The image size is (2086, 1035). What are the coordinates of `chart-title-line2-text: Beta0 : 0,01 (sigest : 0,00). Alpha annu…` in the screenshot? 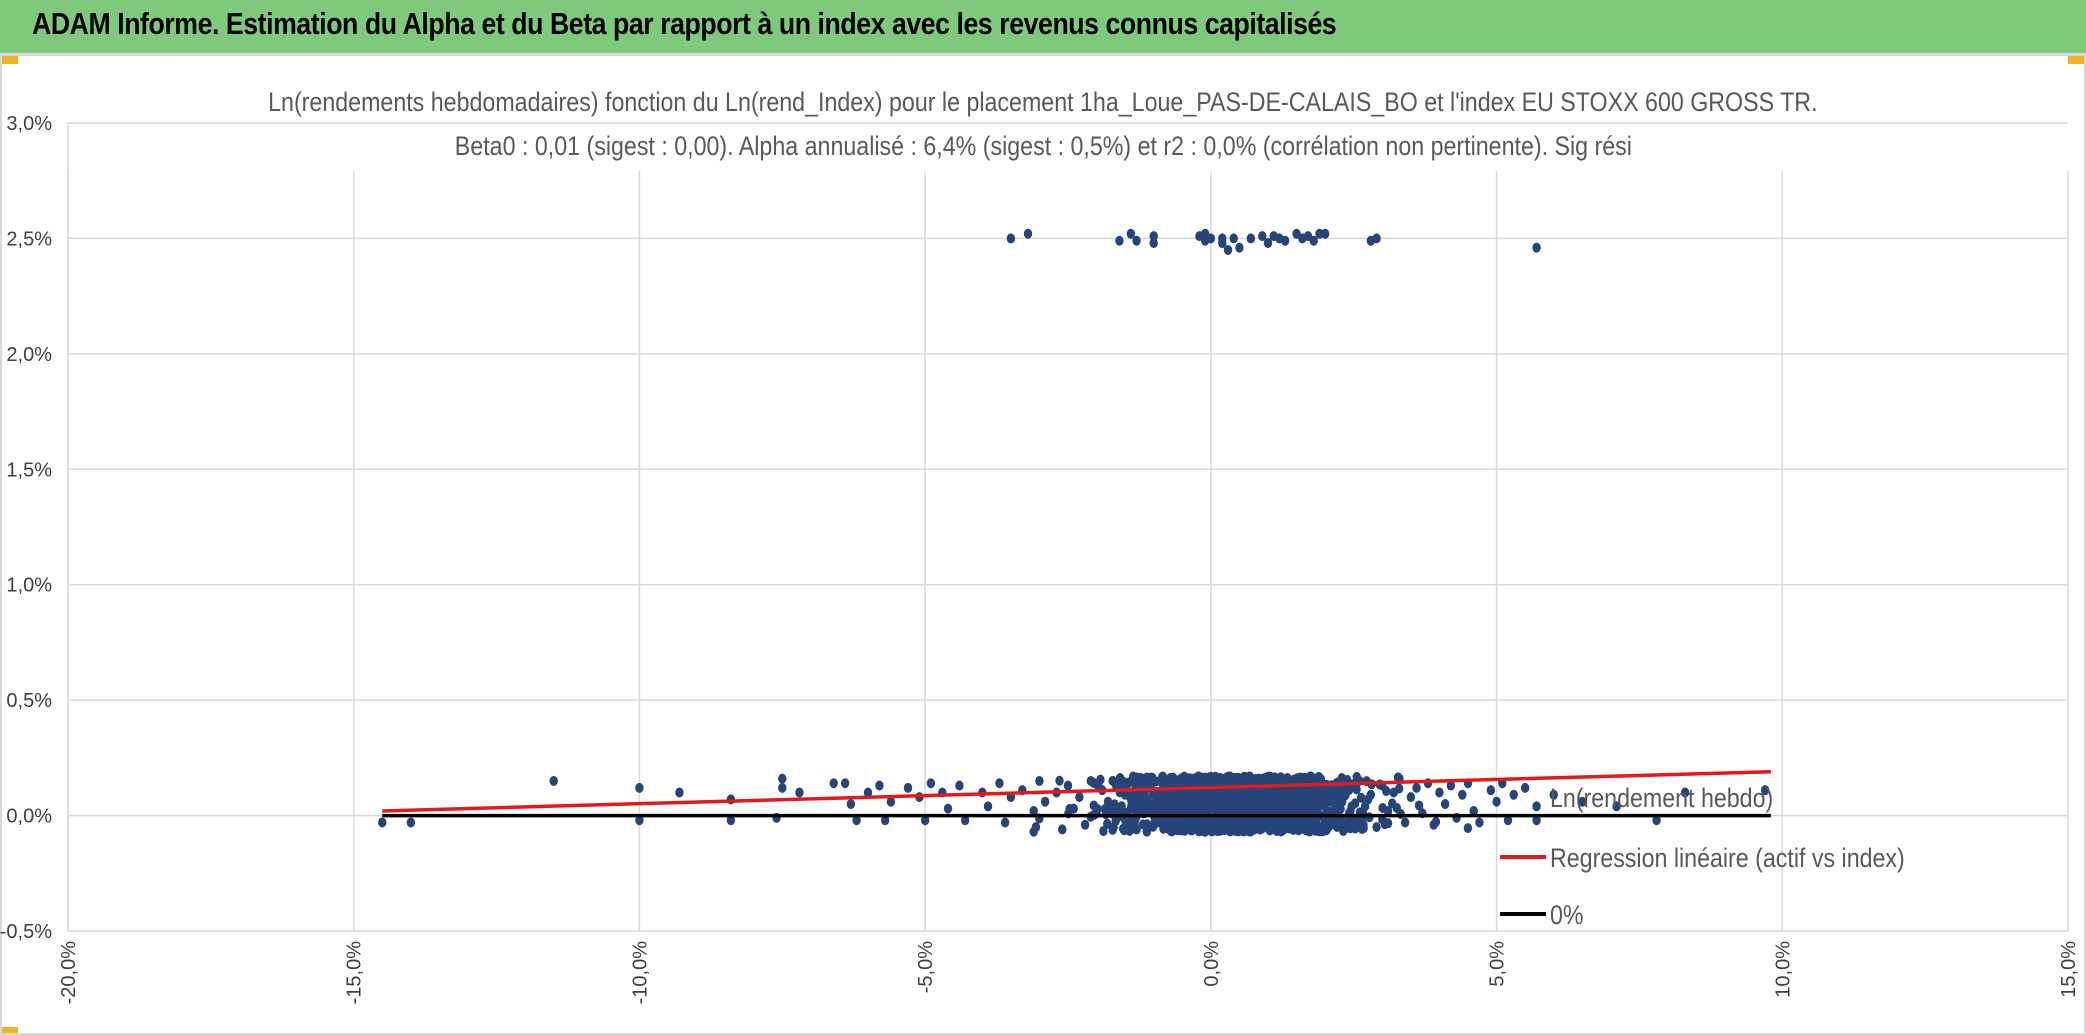 It's located at (1043, 146).